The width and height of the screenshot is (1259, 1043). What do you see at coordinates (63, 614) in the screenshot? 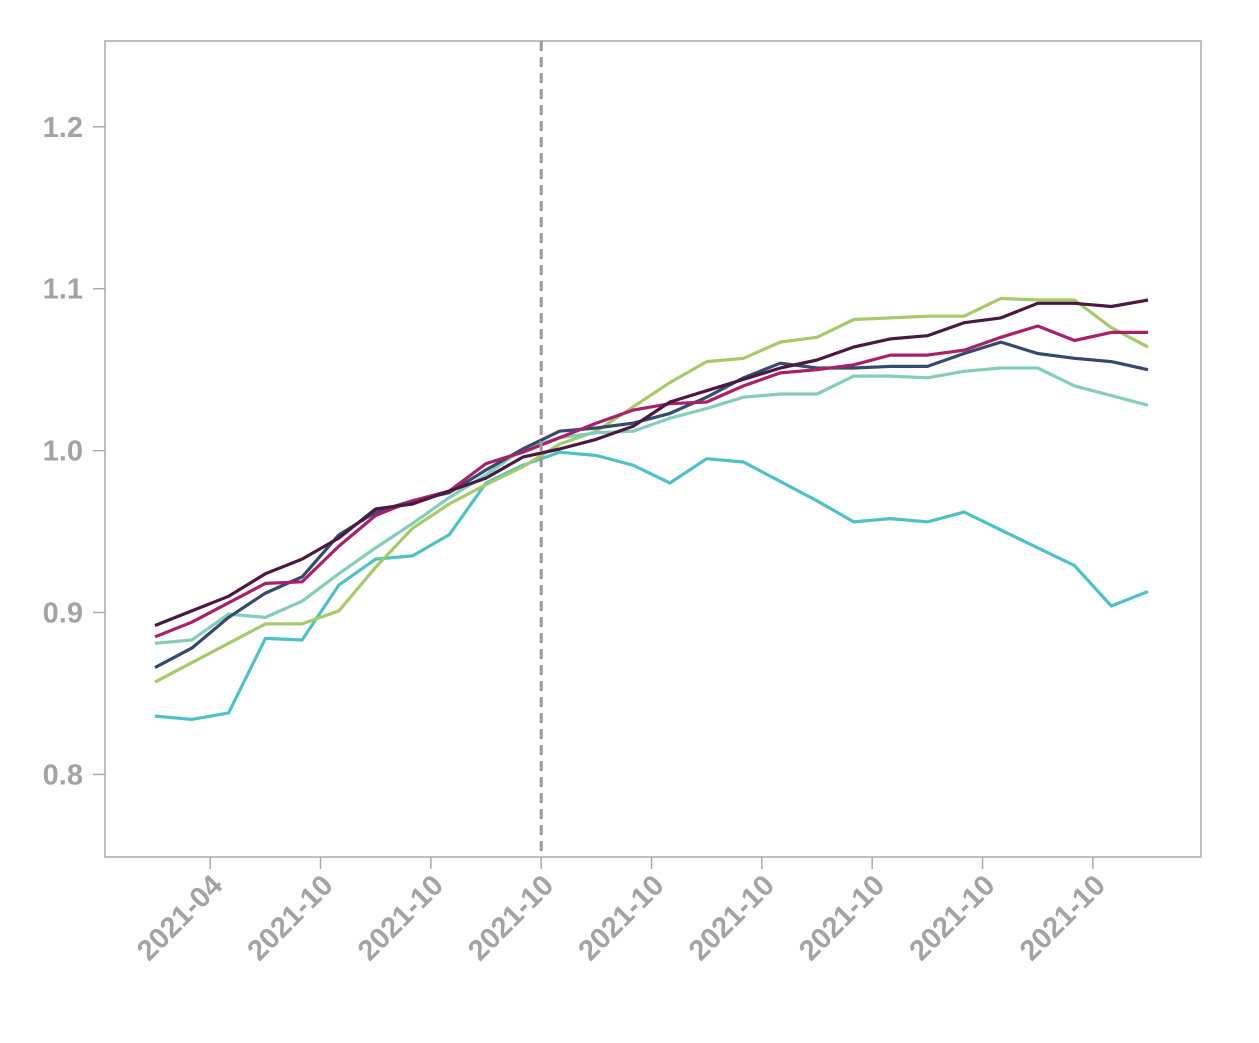
I see `y-tick-label: 0.9` at bounding box center [63, 614].